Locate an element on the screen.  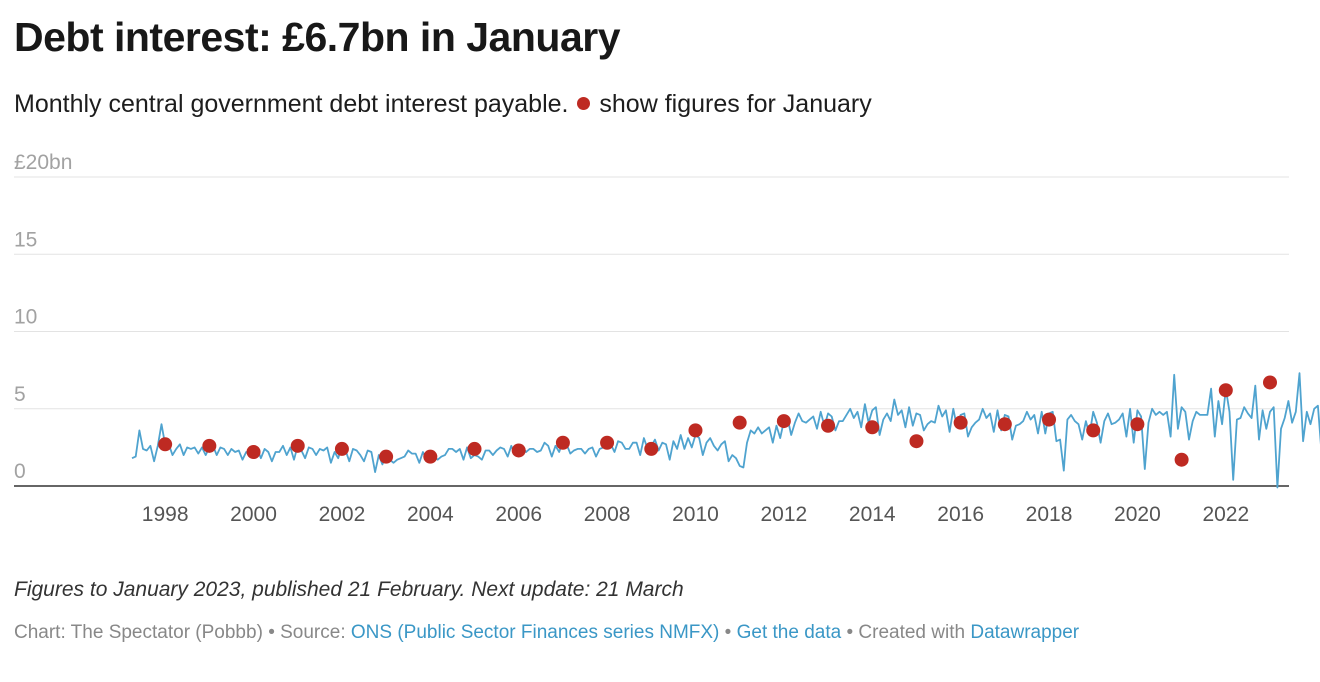
credit-chart-label: Chart: The Spectator (Pobbb) is located at coordinates (138, 632).